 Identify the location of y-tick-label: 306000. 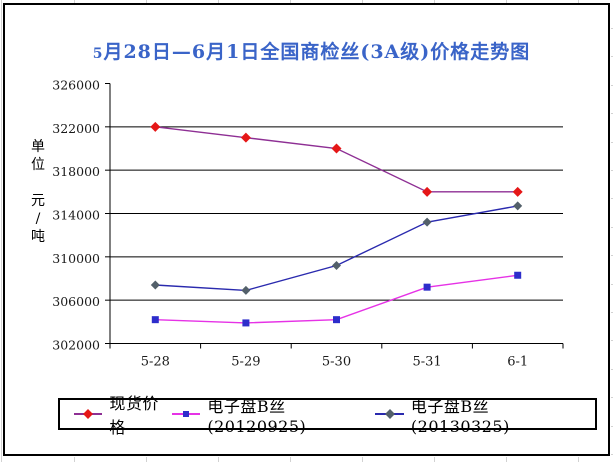
(76, 301).